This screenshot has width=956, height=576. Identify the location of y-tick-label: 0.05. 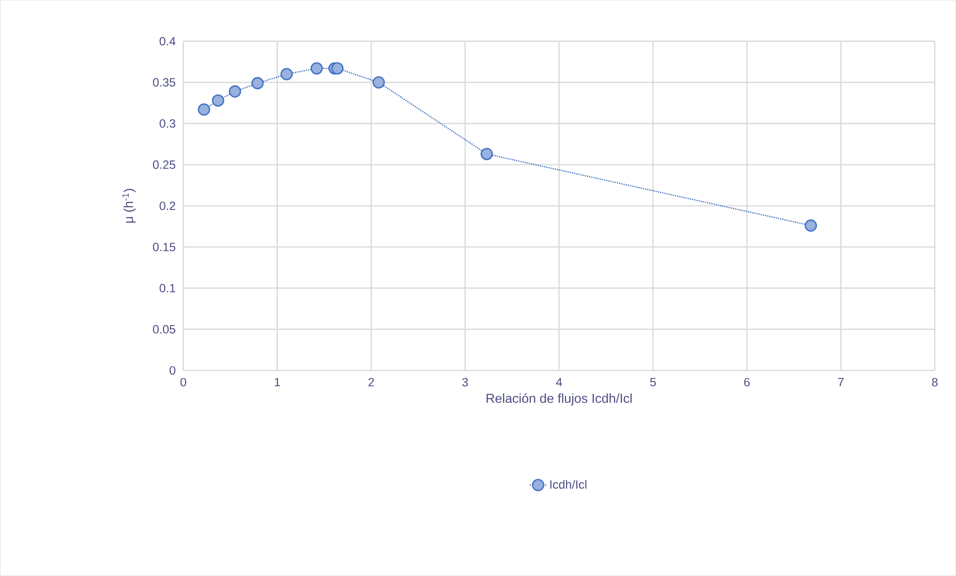
(164, 329).